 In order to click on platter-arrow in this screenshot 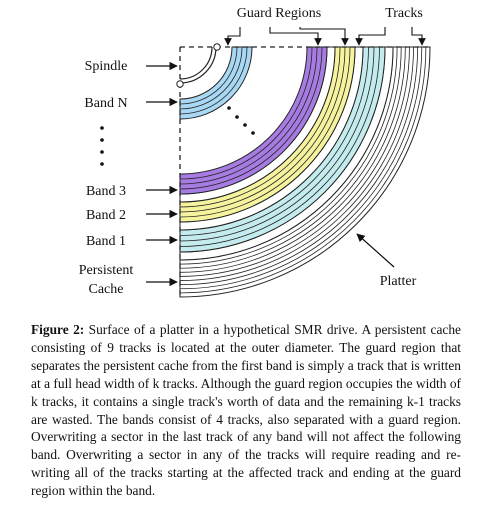, I will do `click(375, 250)`.